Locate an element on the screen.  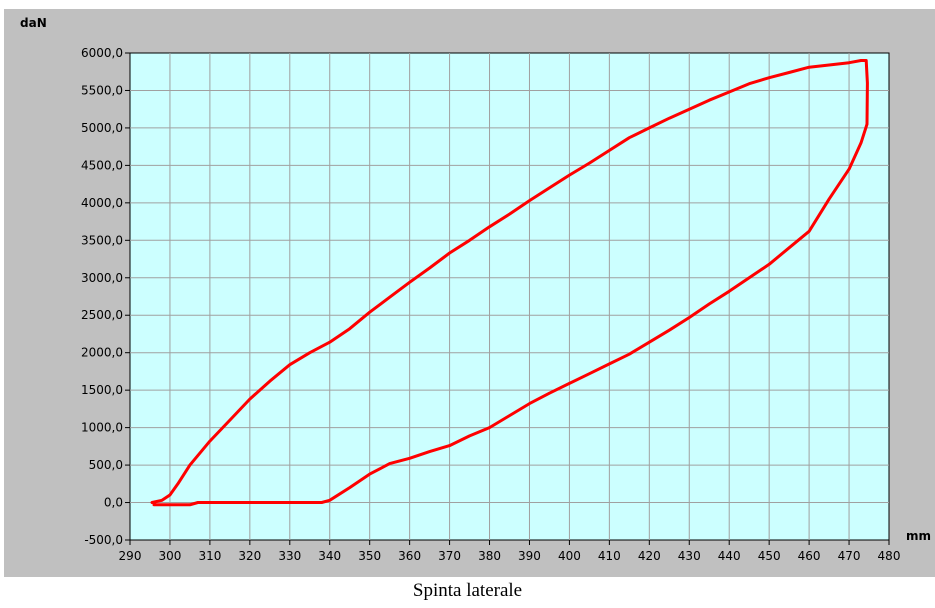
y-tick-label: 3000,0 is located at coordinates (102, 278).